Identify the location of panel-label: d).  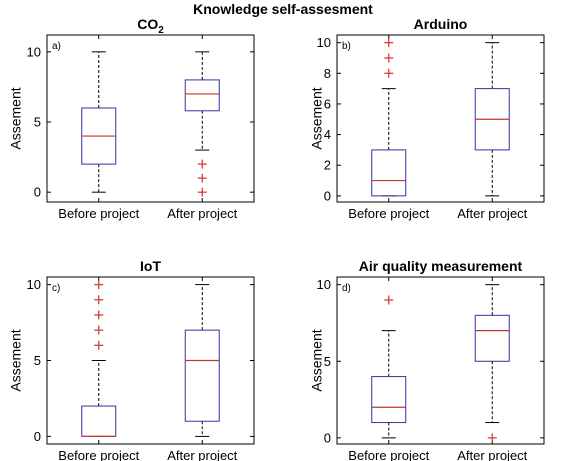
(346, 288).